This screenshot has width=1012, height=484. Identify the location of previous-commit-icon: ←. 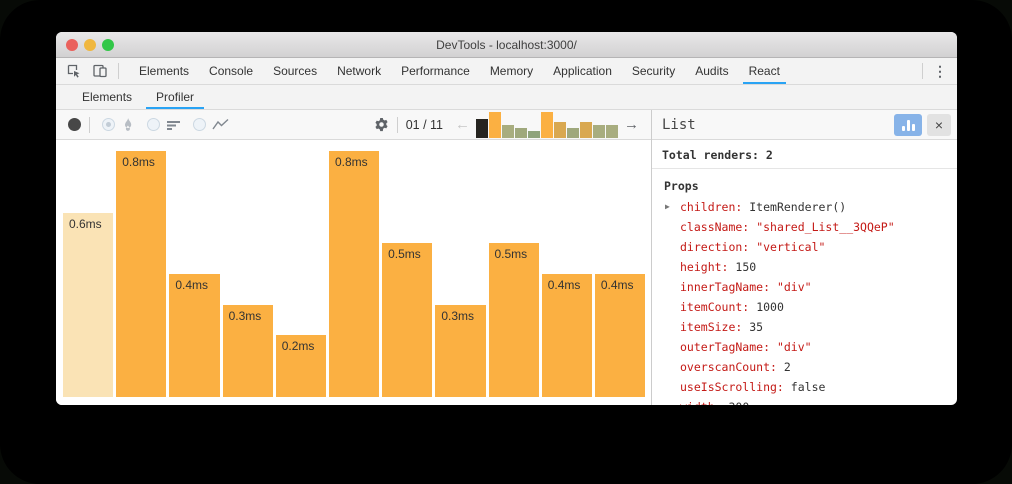
(462, 124).